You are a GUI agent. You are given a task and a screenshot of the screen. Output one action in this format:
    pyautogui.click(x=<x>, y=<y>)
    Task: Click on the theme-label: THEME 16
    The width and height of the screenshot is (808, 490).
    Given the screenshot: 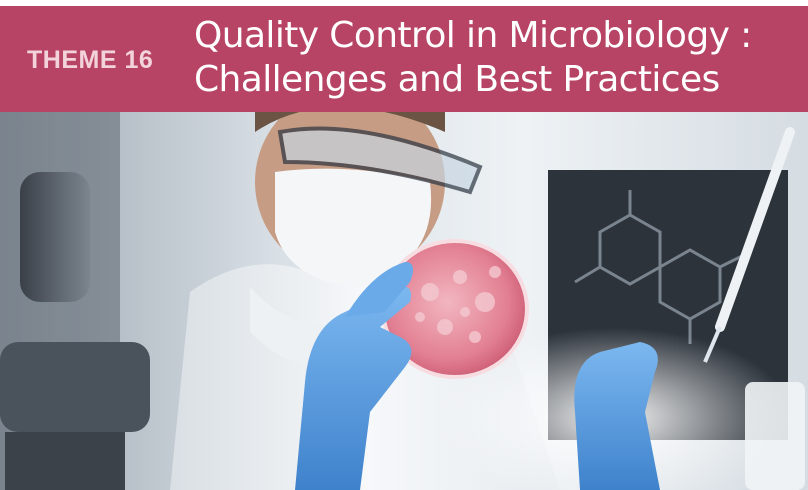 What is the action you would take?
    pyautogui.click(x=90, y=60)
    